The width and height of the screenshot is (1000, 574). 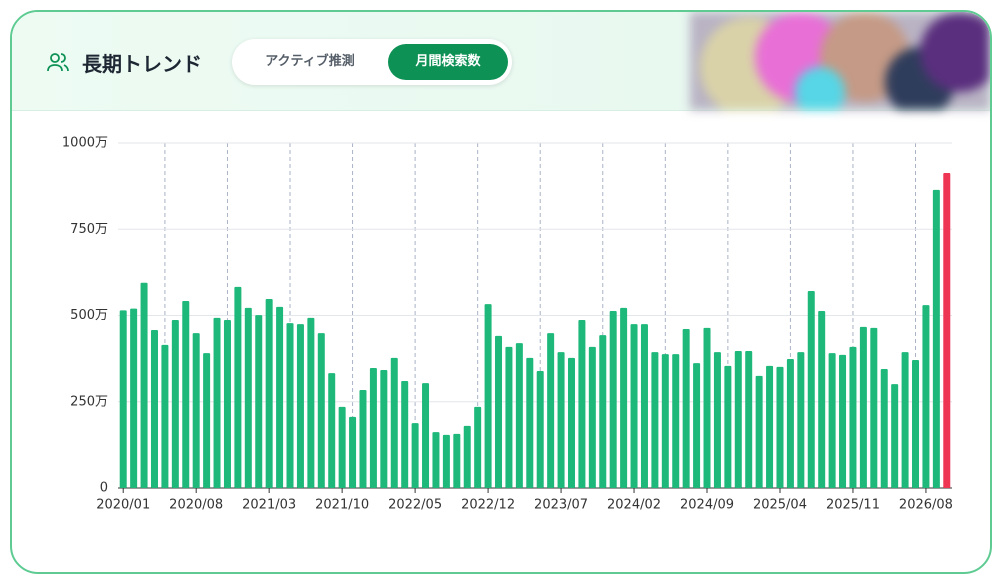 I want to click on tab-active: 月間検索数, so click(x=448, y=62).